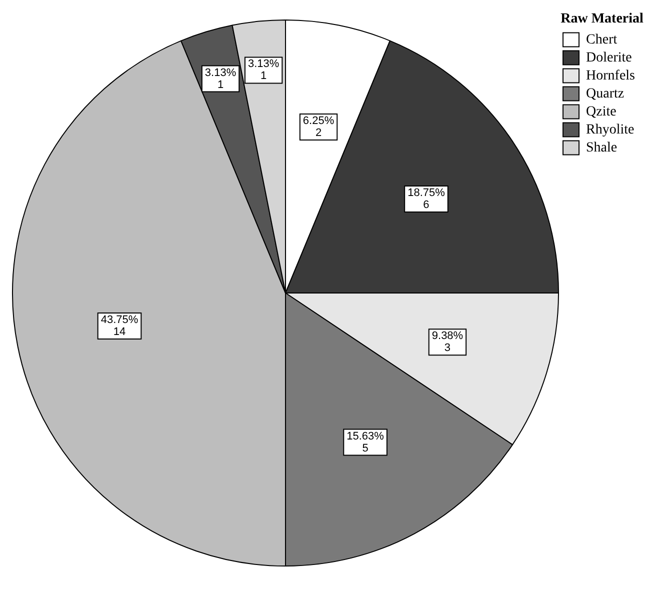 The image size is (653, 589). Describe the element at coordinates (448, 342) in the screenshot. I see `data-label: 9.38% 3` at that location.